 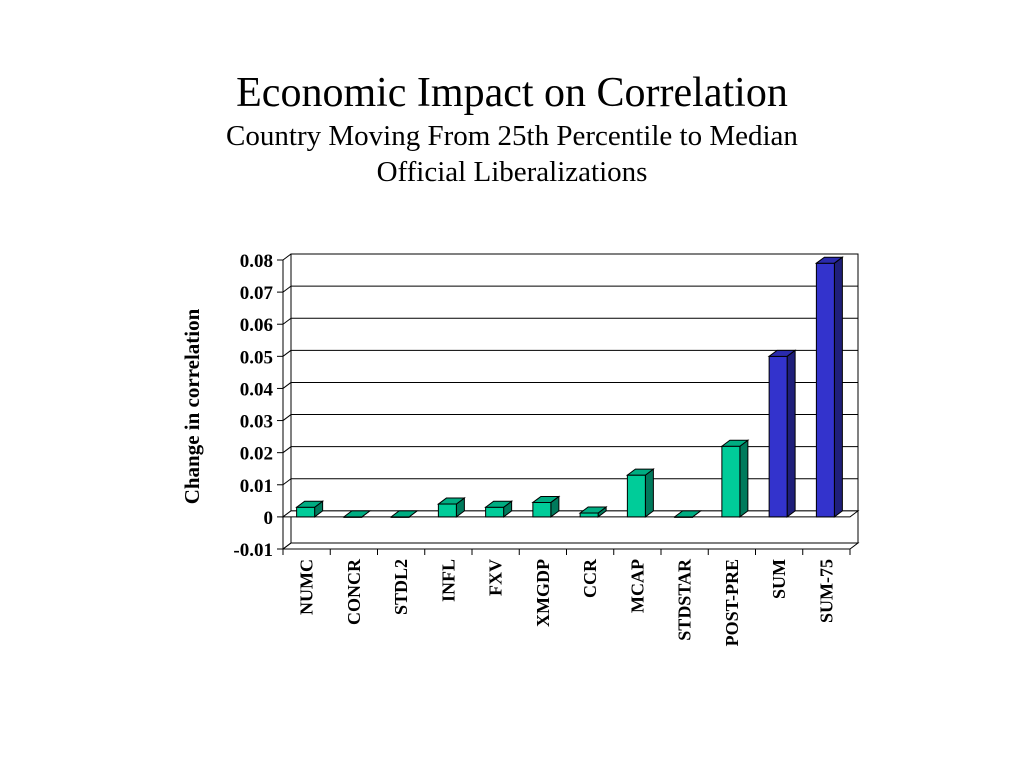 I want to click on category-label: CCR, so click(x=590, y=578).